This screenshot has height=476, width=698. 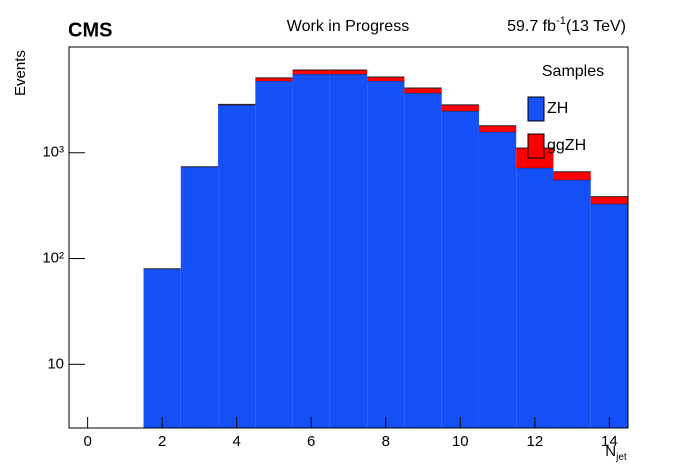 I want to click on lumi-sup: -1, so click(x=561, y=21).